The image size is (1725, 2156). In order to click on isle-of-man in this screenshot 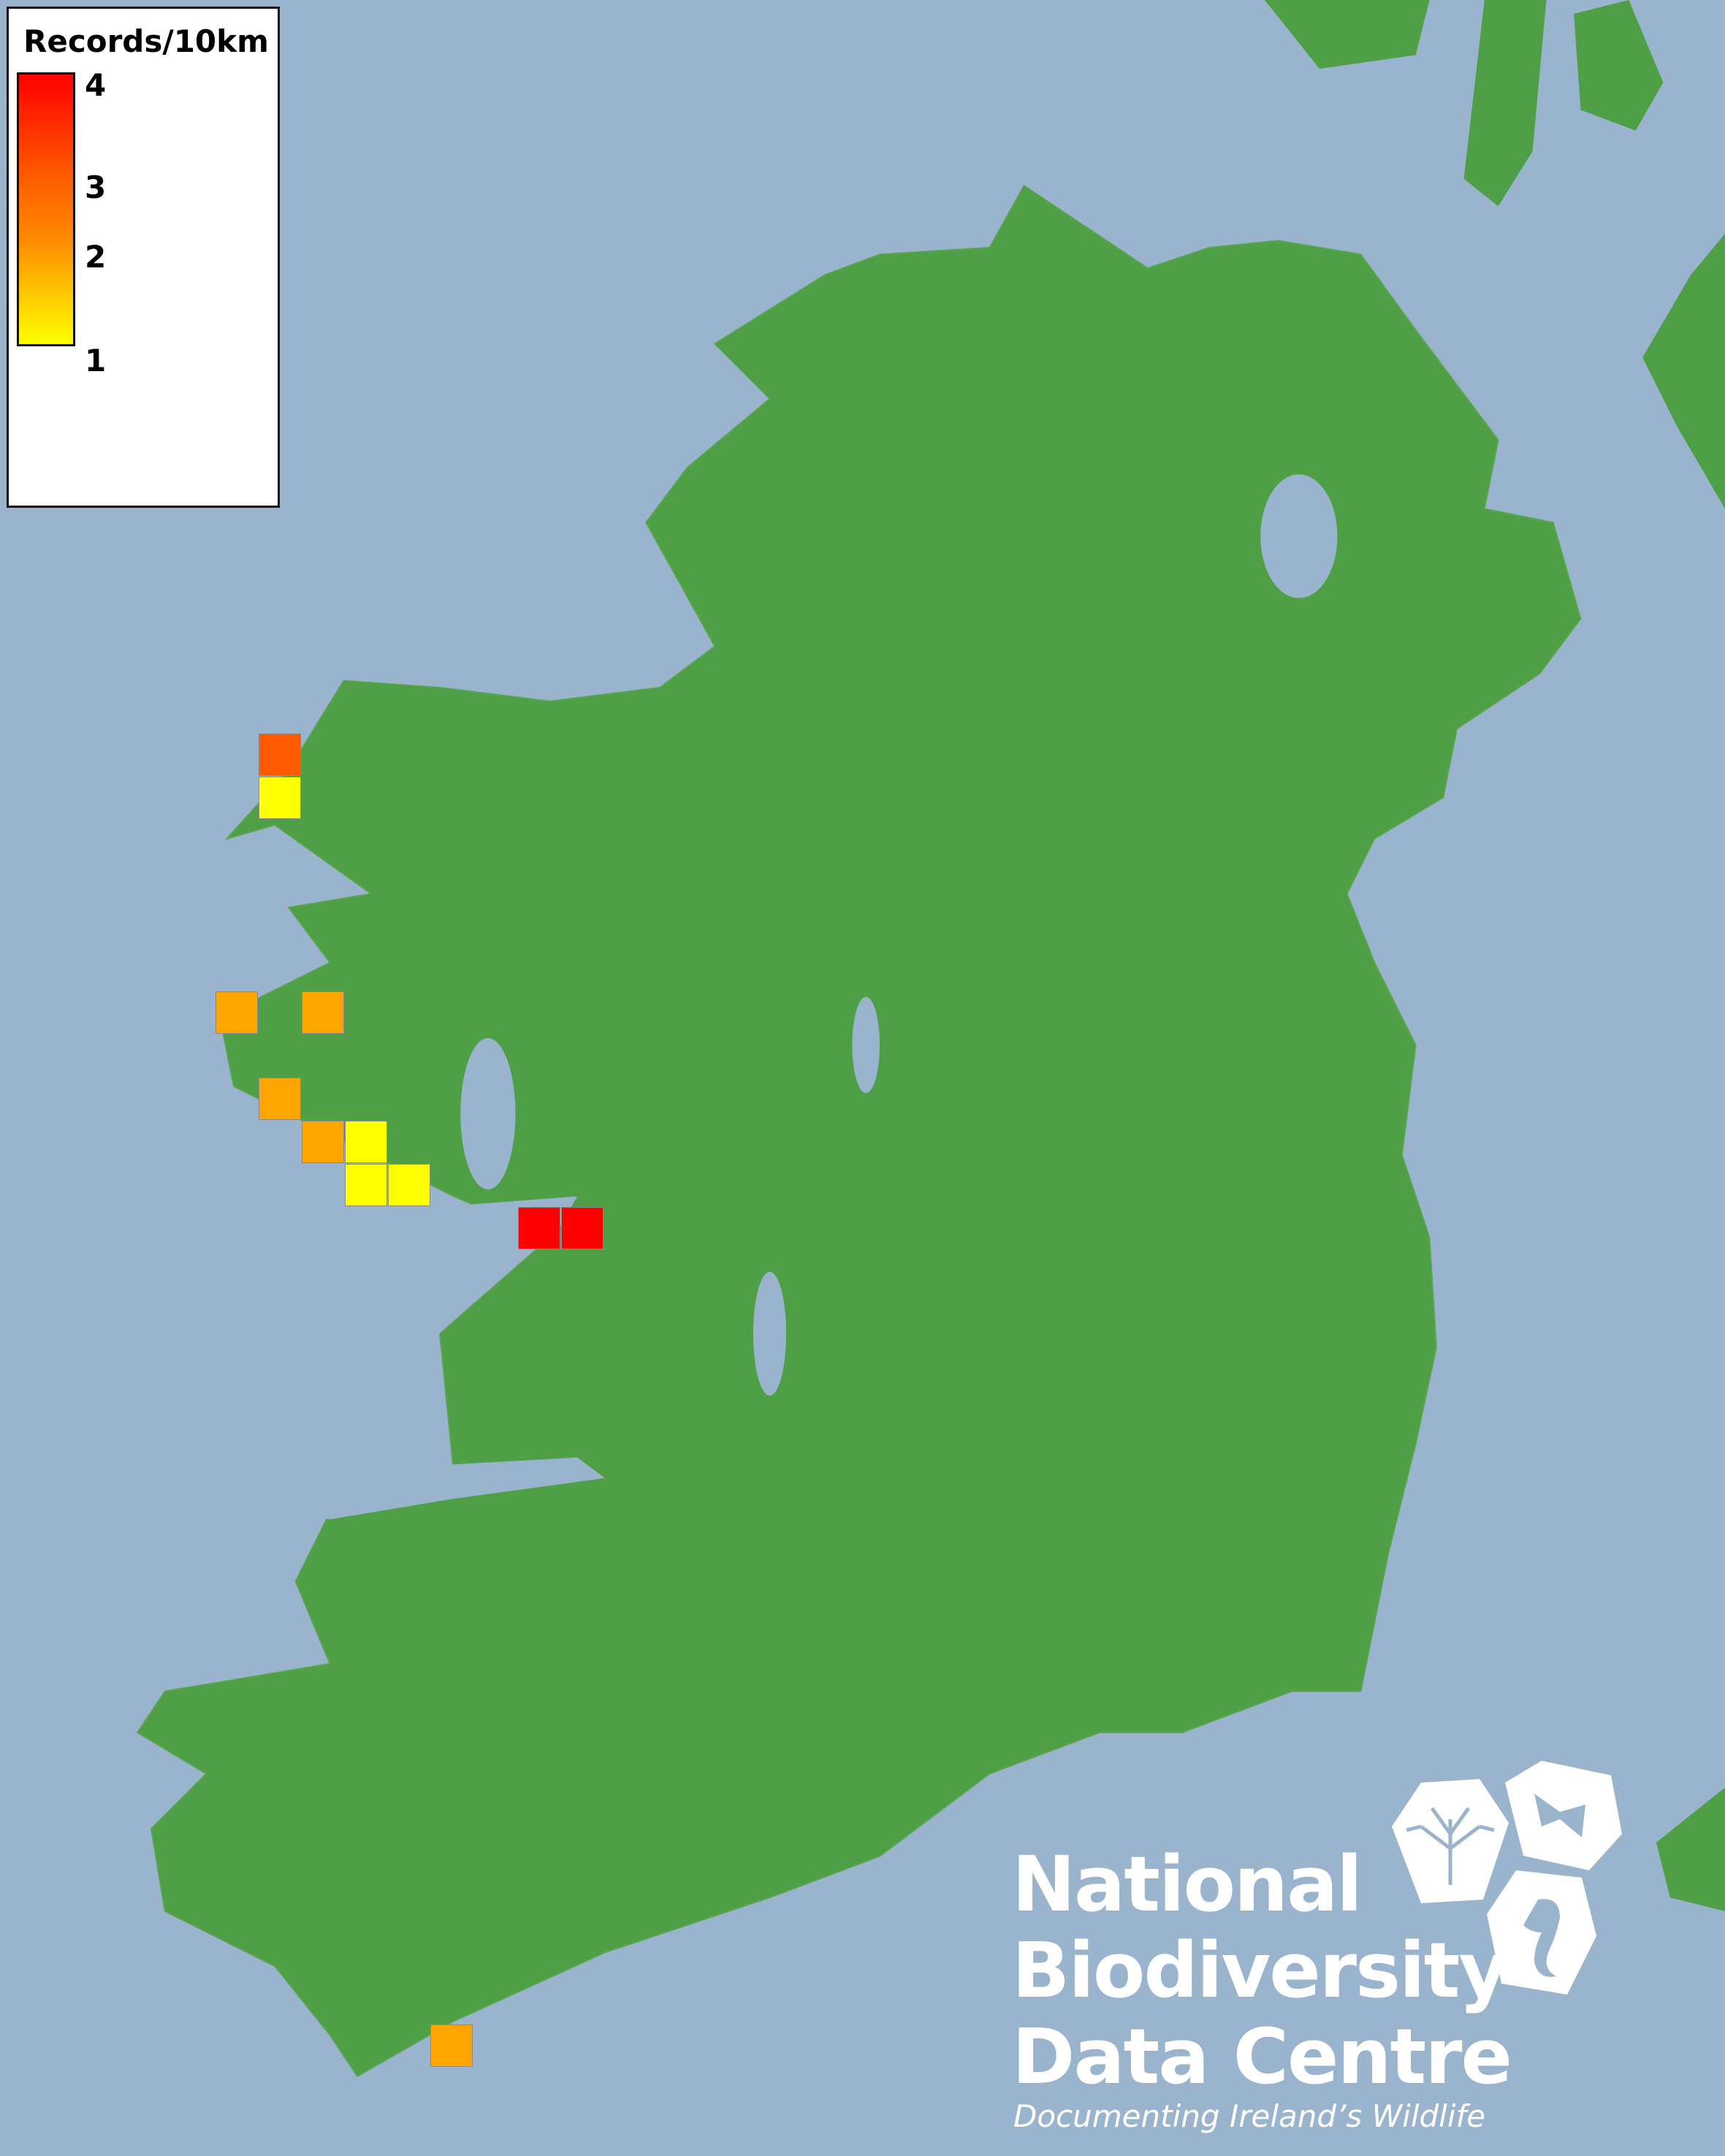, I will do `click(1691, 1849)`.